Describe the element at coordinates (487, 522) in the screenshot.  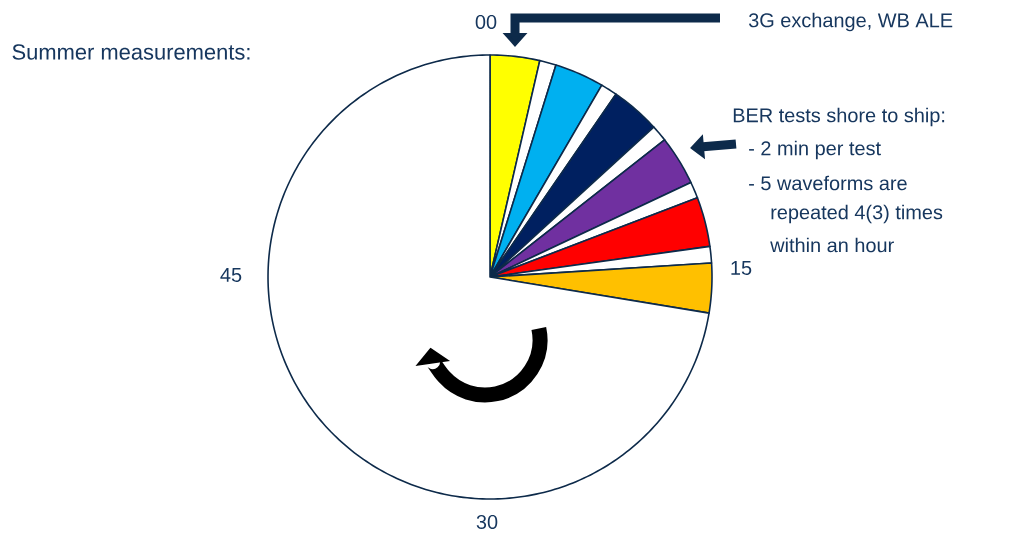
I see `text: 30` at that location.